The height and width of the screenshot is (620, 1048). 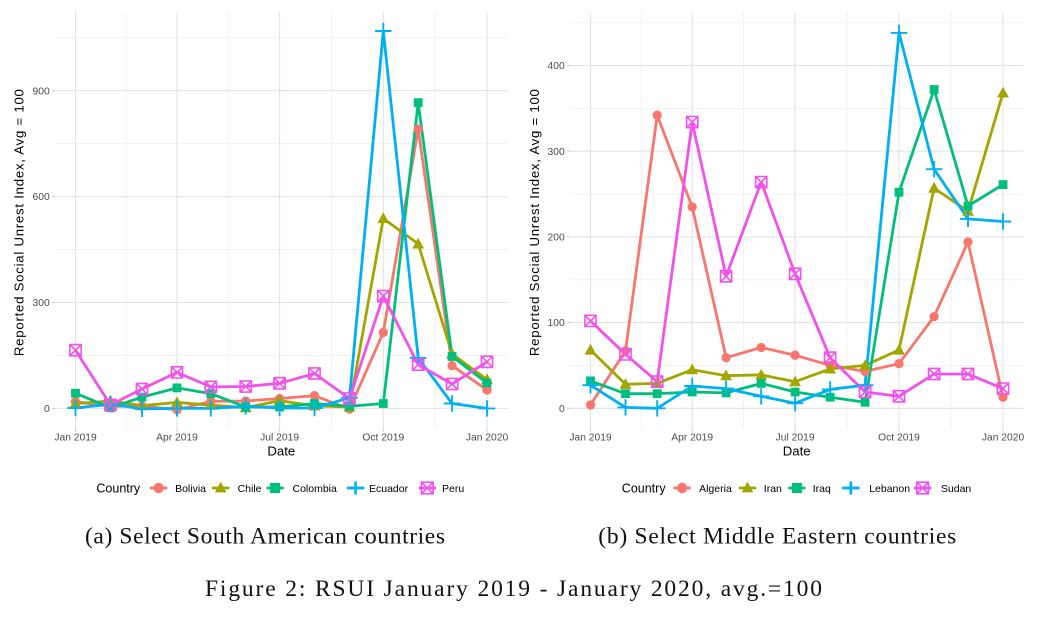 What do you see at coordinates (250, 489) in the screenshot?
I see `svg-text: Chile` at bounding box center [250, 489].